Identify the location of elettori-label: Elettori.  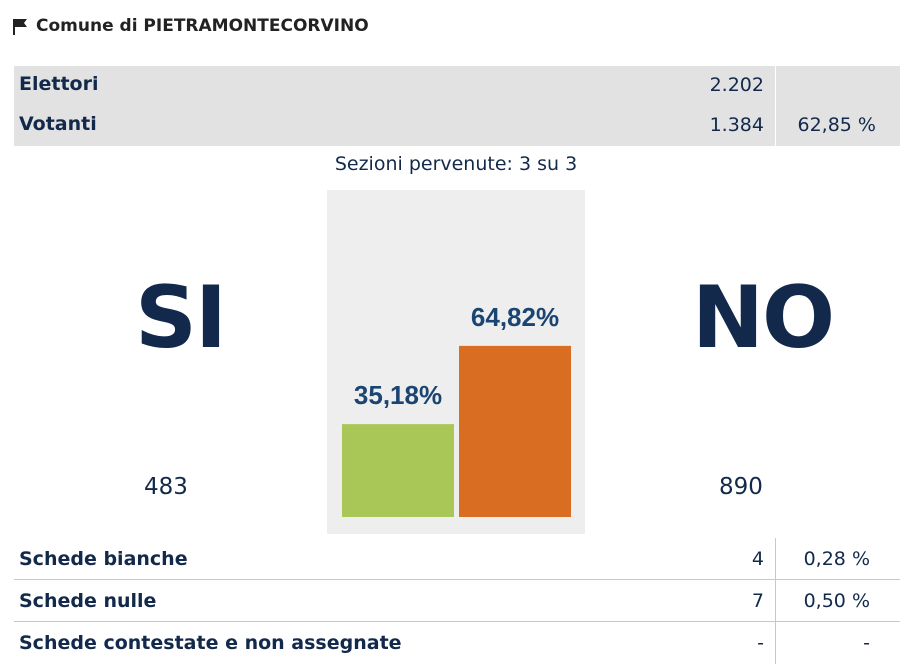
(59, 84).